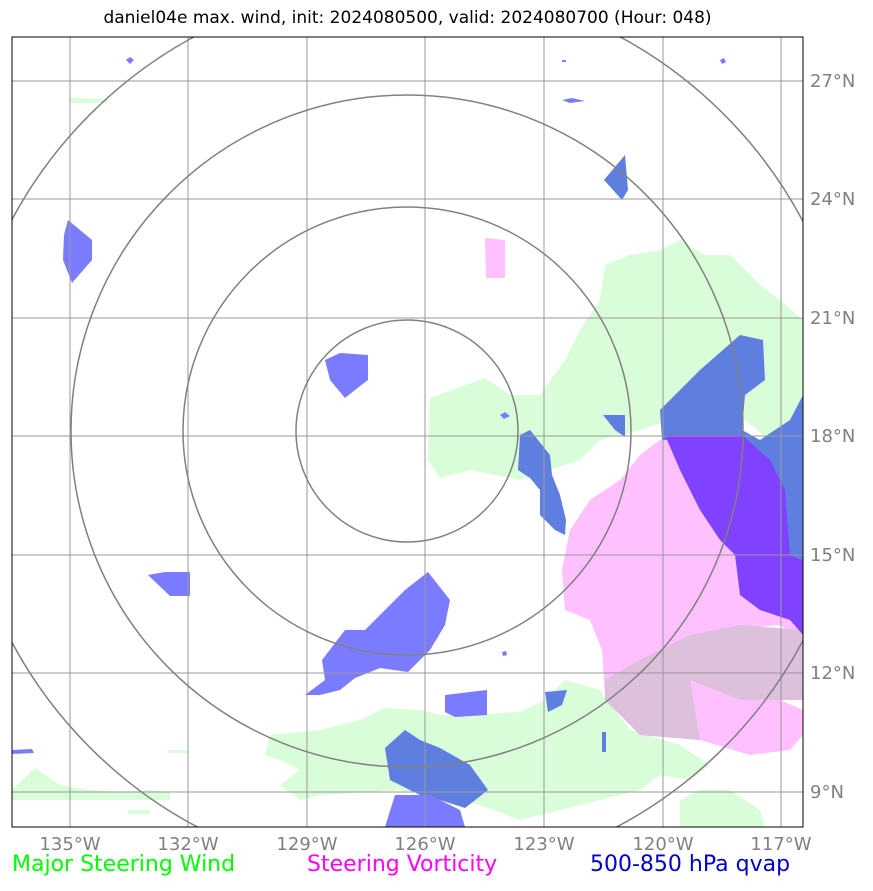 The width and height of the screenshot is (873, 891). I want to click on wind-patch-northwest, so click(89, 100).